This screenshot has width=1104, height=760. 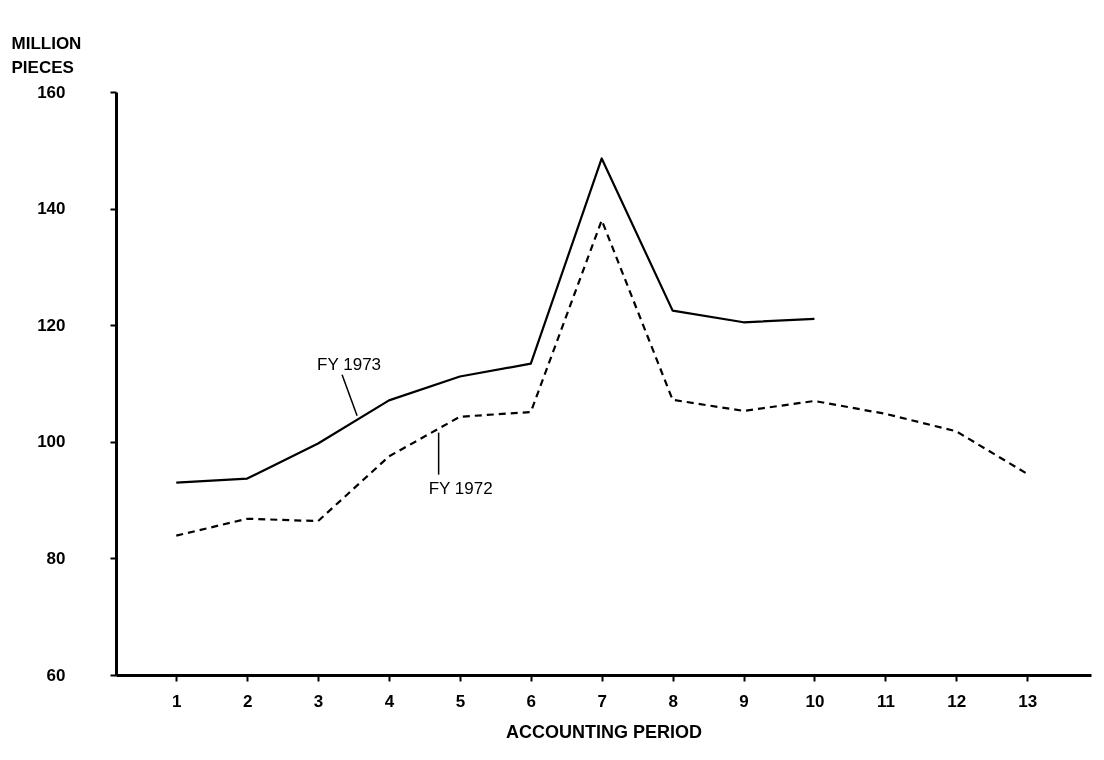 What do you see at coordinates (815, 701) in the screenshot?
I see `x-tick-label: 10` at bounding box center [815, 701].